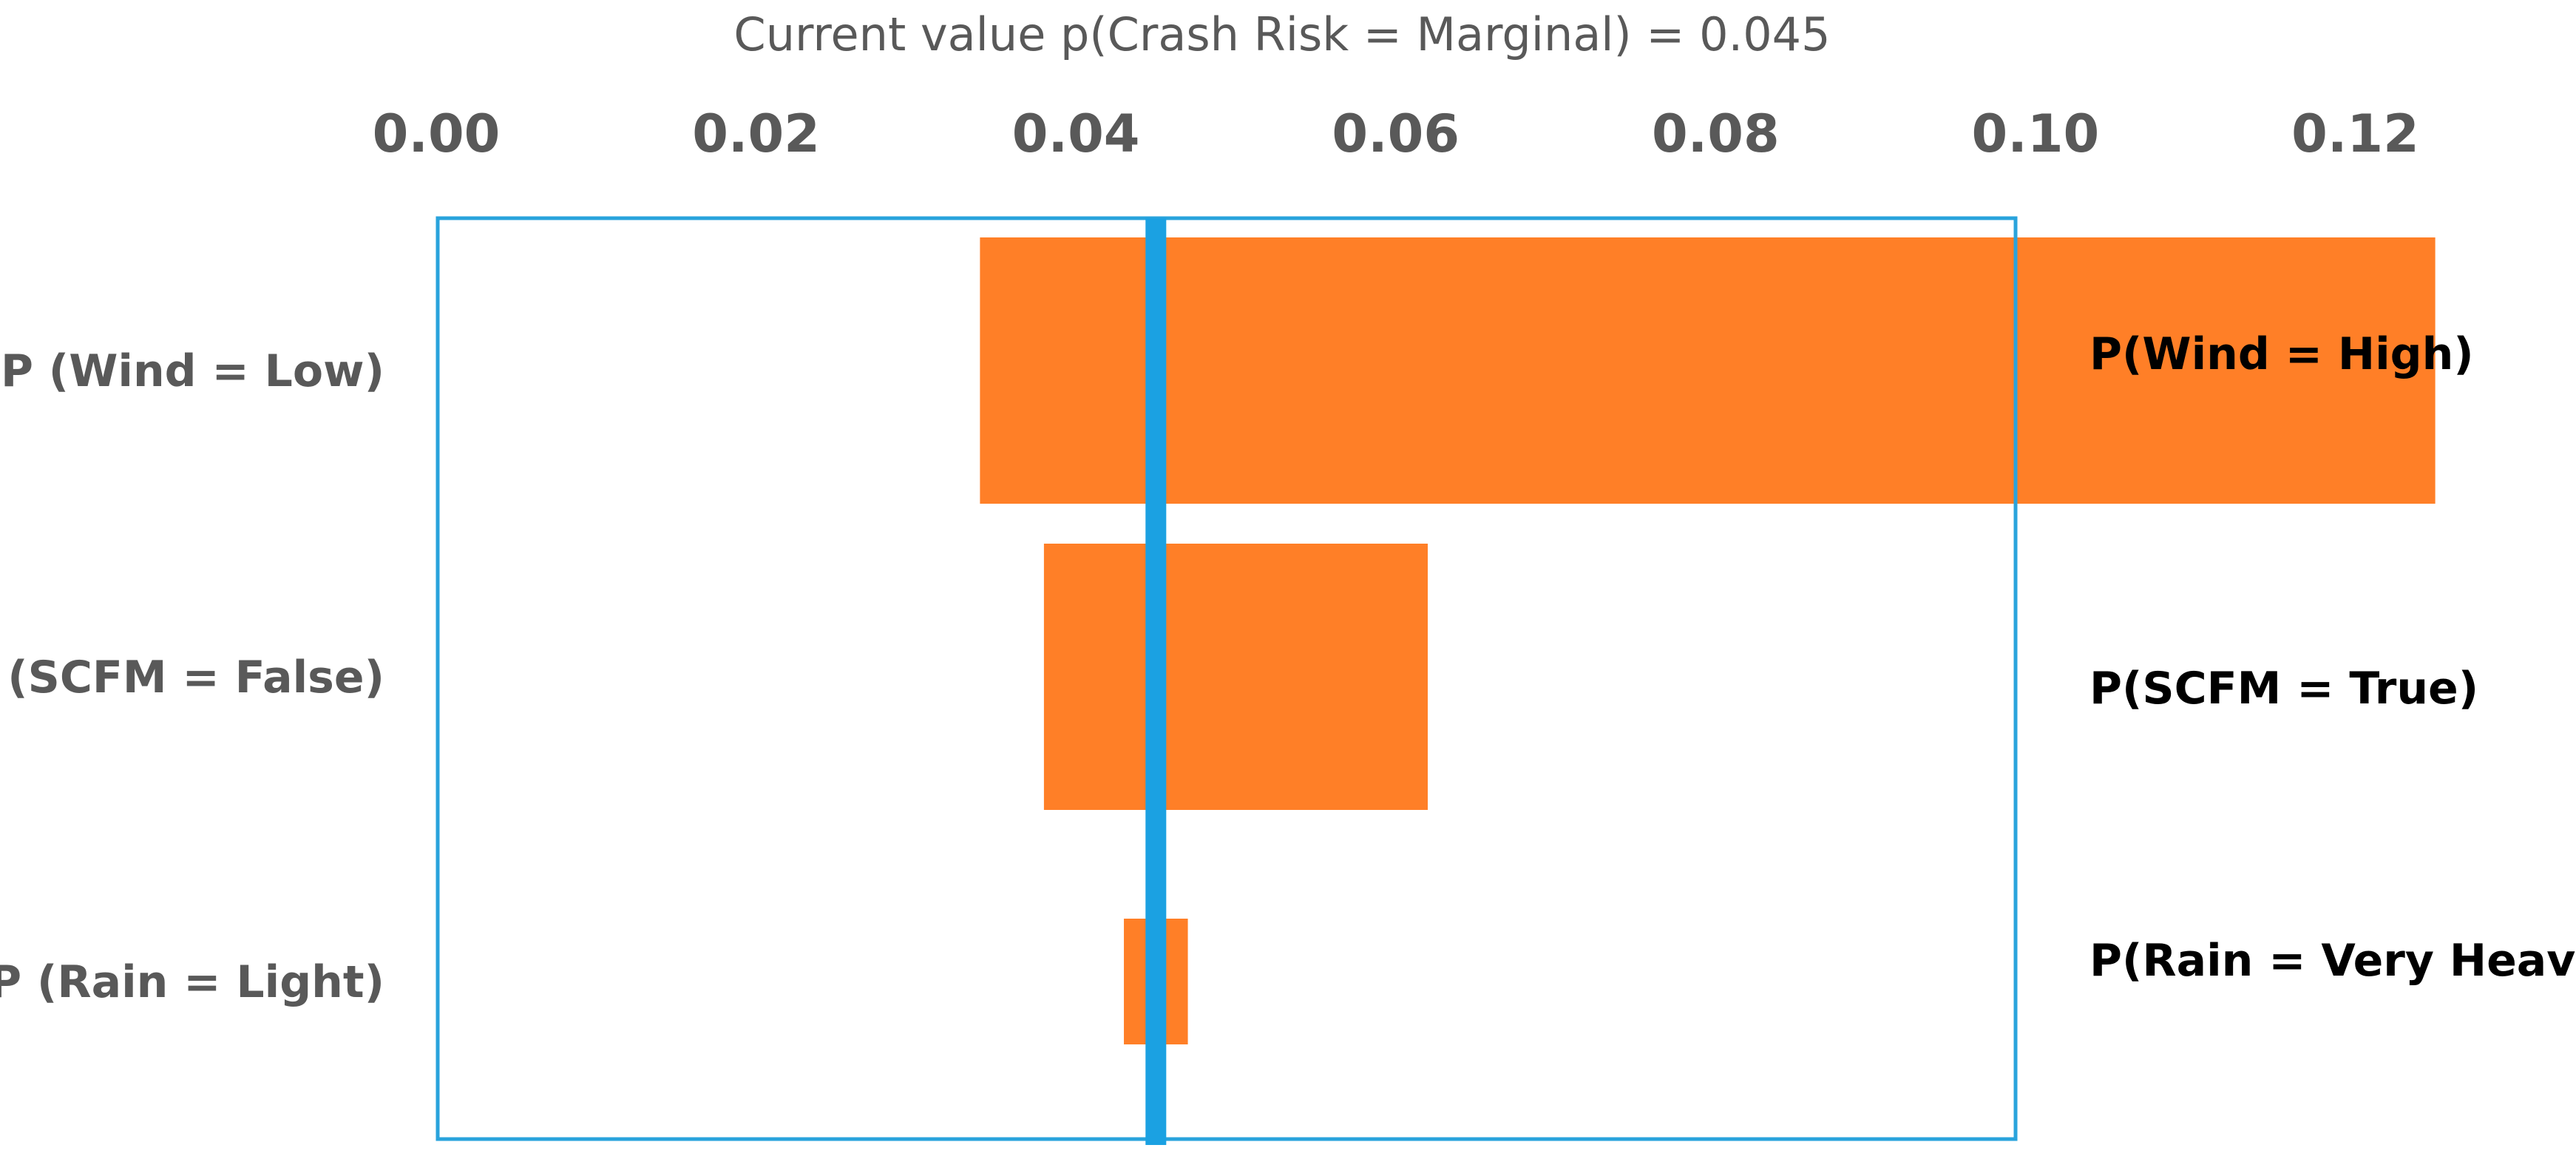 Image resolution: width=2576 pixels, height=1162 pixels. Describe the element at coordinates (756, 134) in the screenshot. I see `x-tick-label: 0.02` at that location.